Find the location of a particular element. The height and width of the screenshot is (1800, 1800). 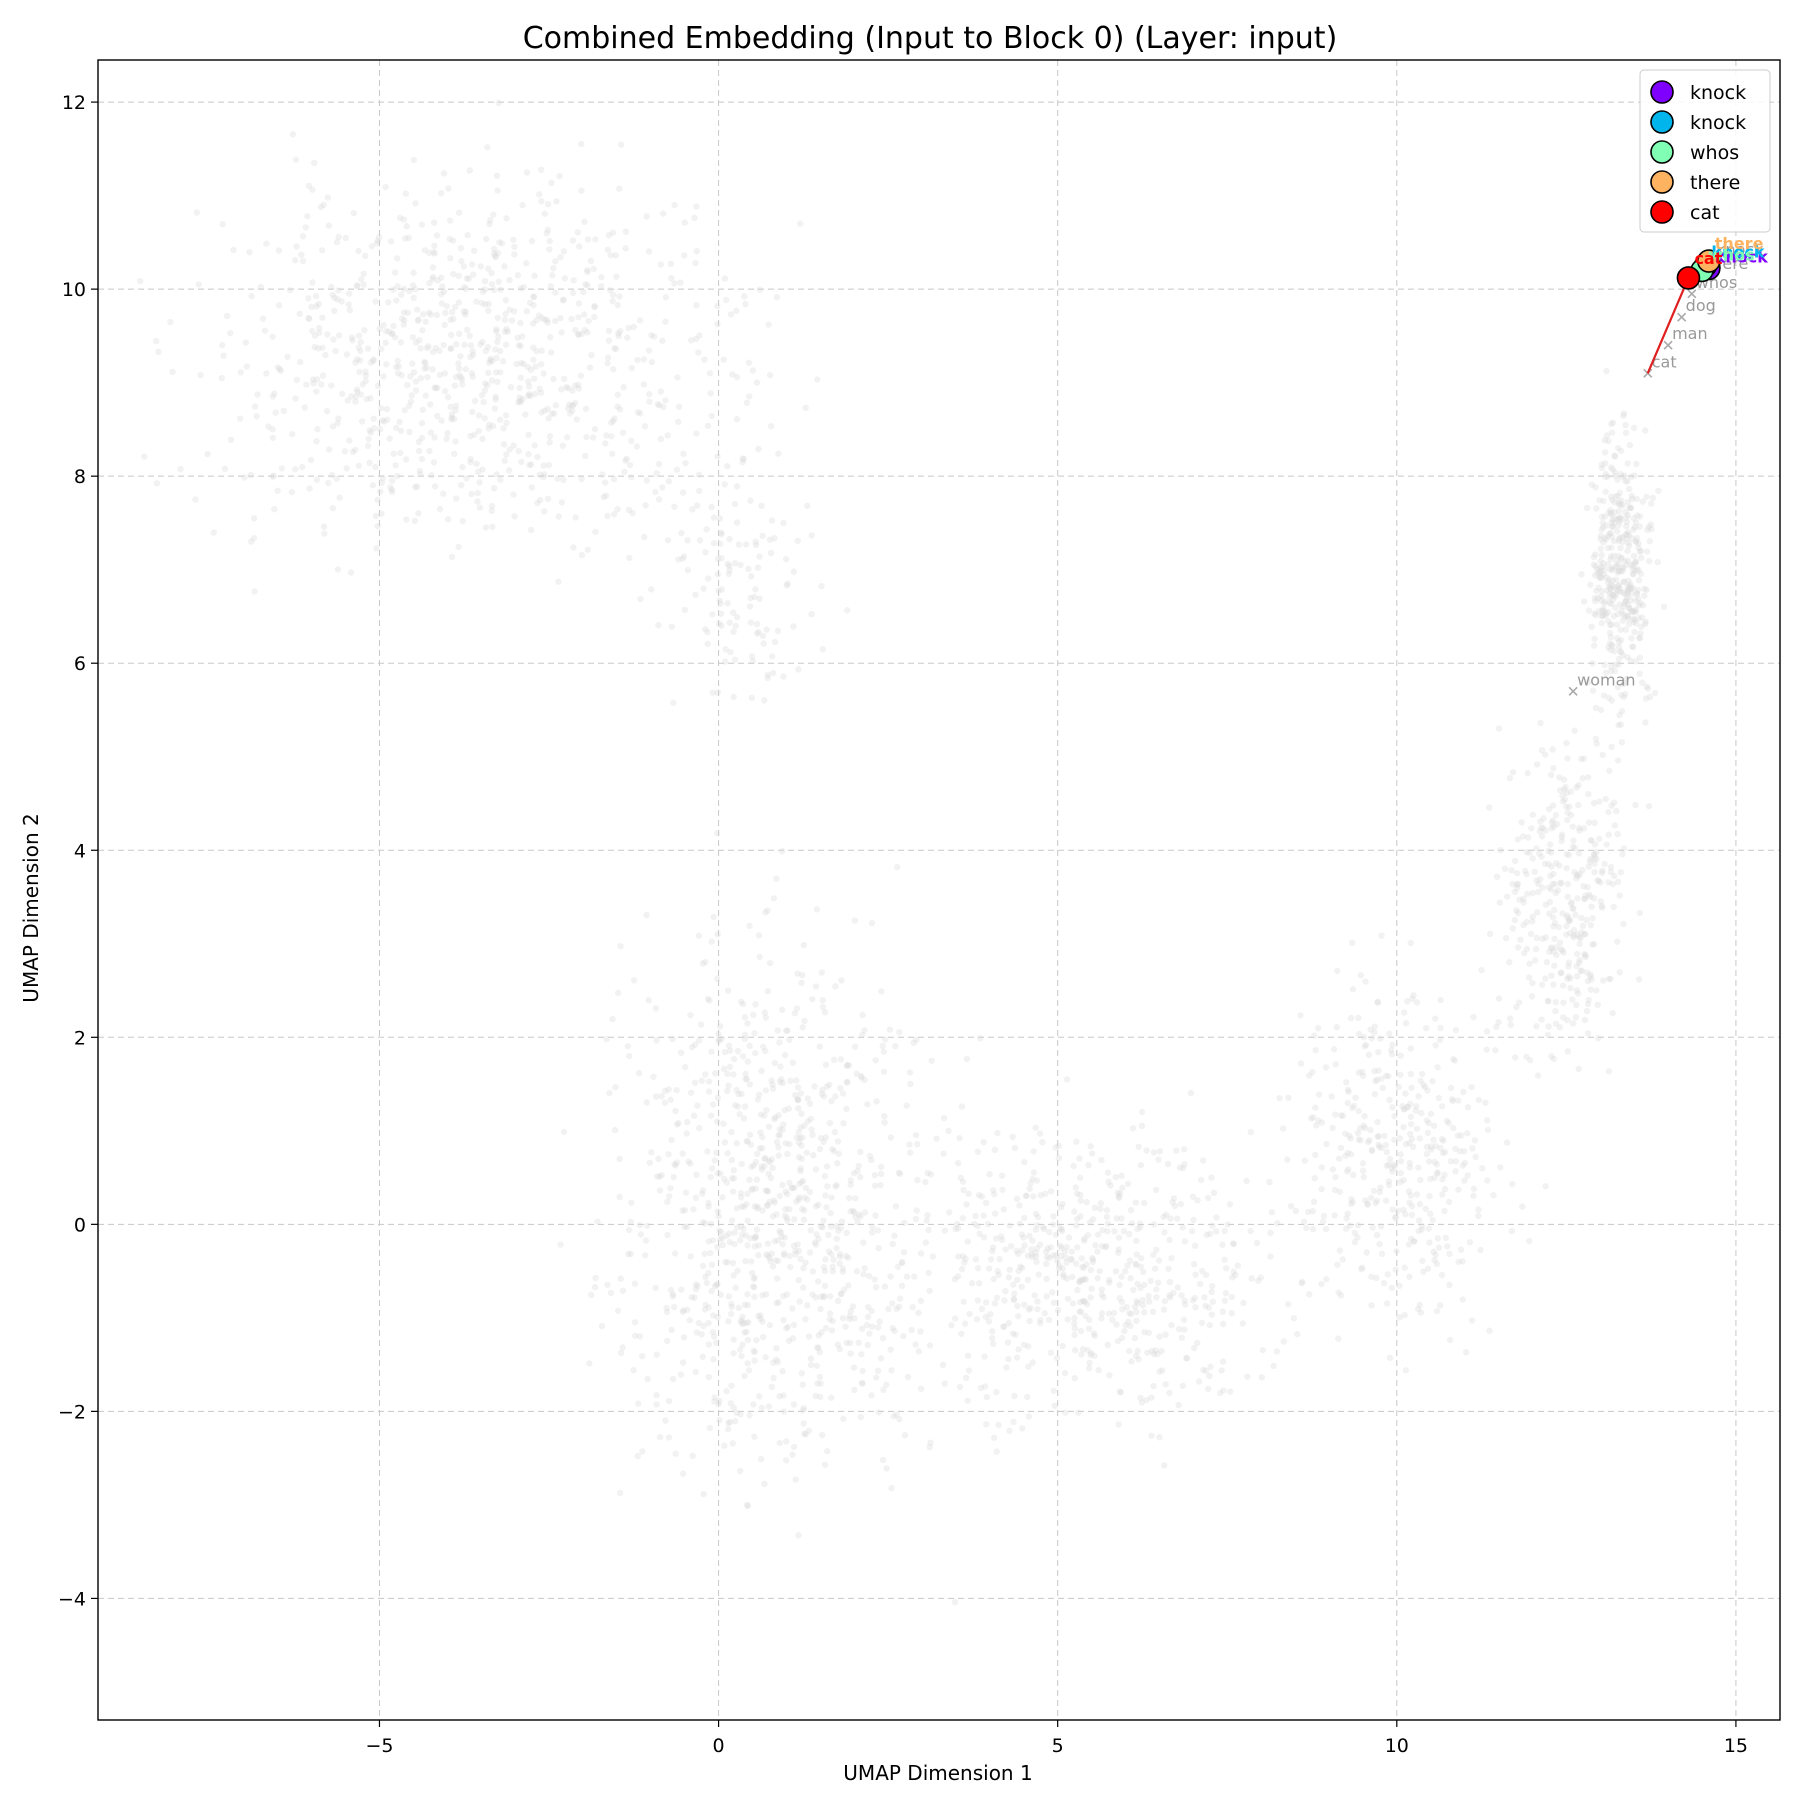

legend-marker is located at coordinates (1662, 122).